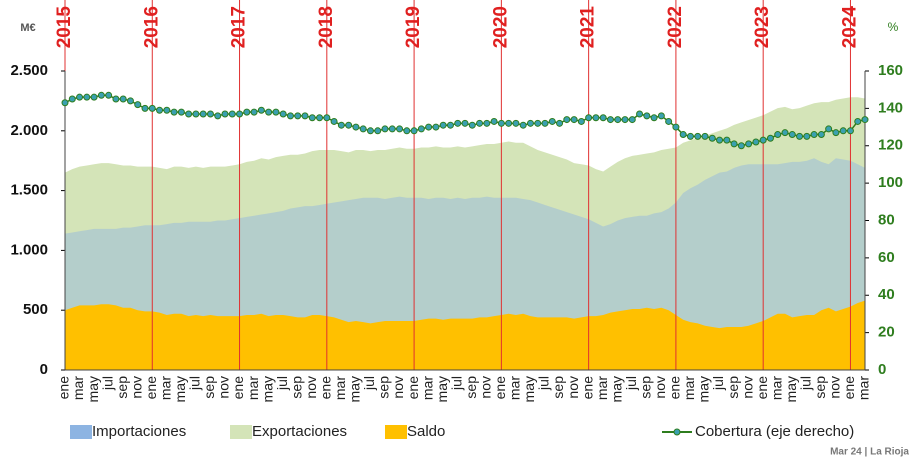 This screenshot has height=461, width=915. I want to click on legend-label: Exportaciones, so click(299, 431).